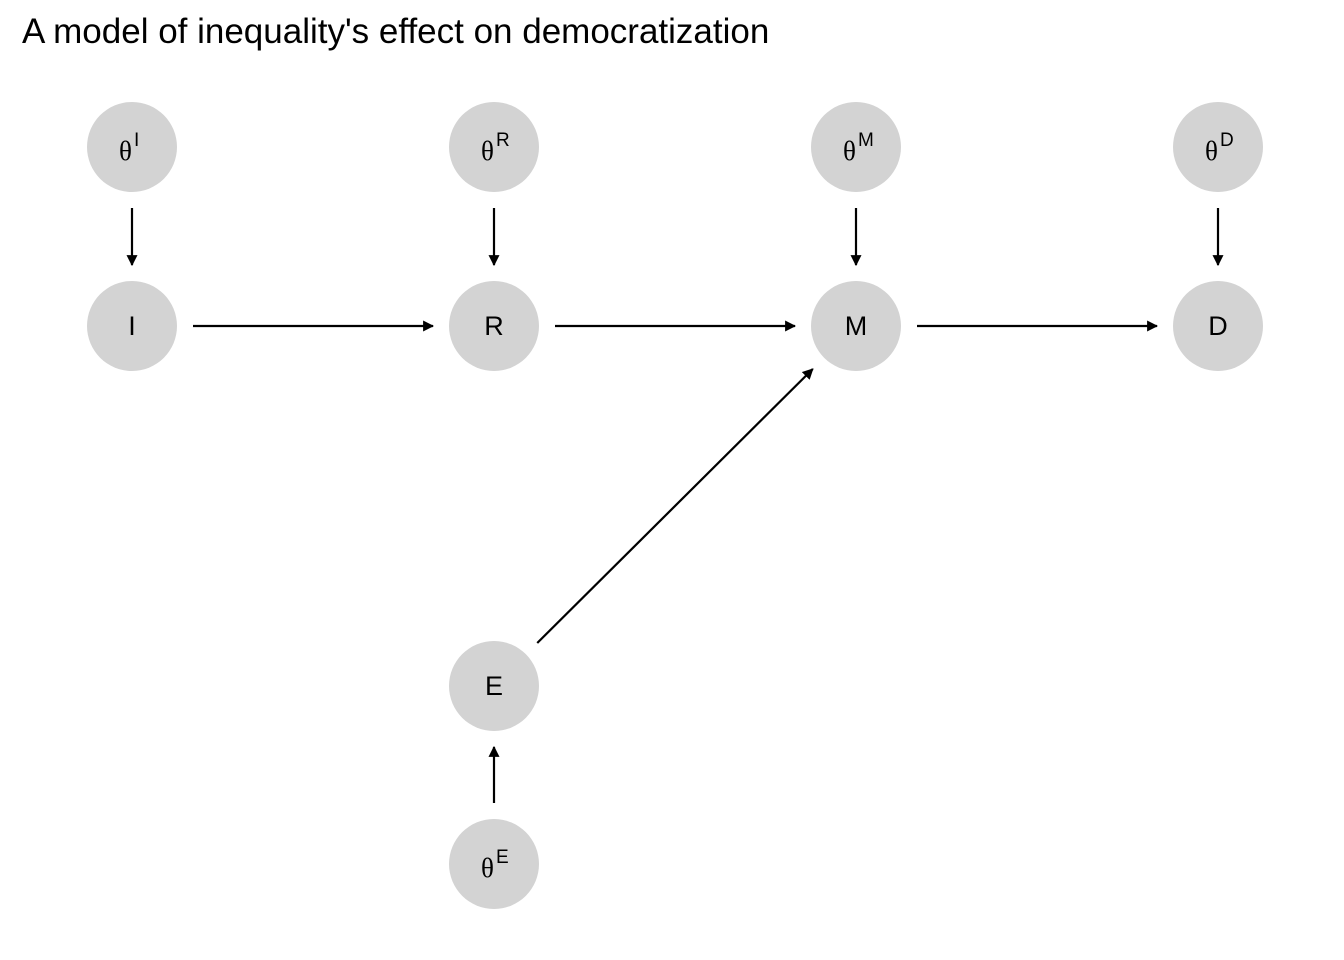 The height and width of the screenshot is (960, 1344). Describe the element at coordinates (1227, 140) in the screenshot. I see `node-sup-theta-d: D` at that location.